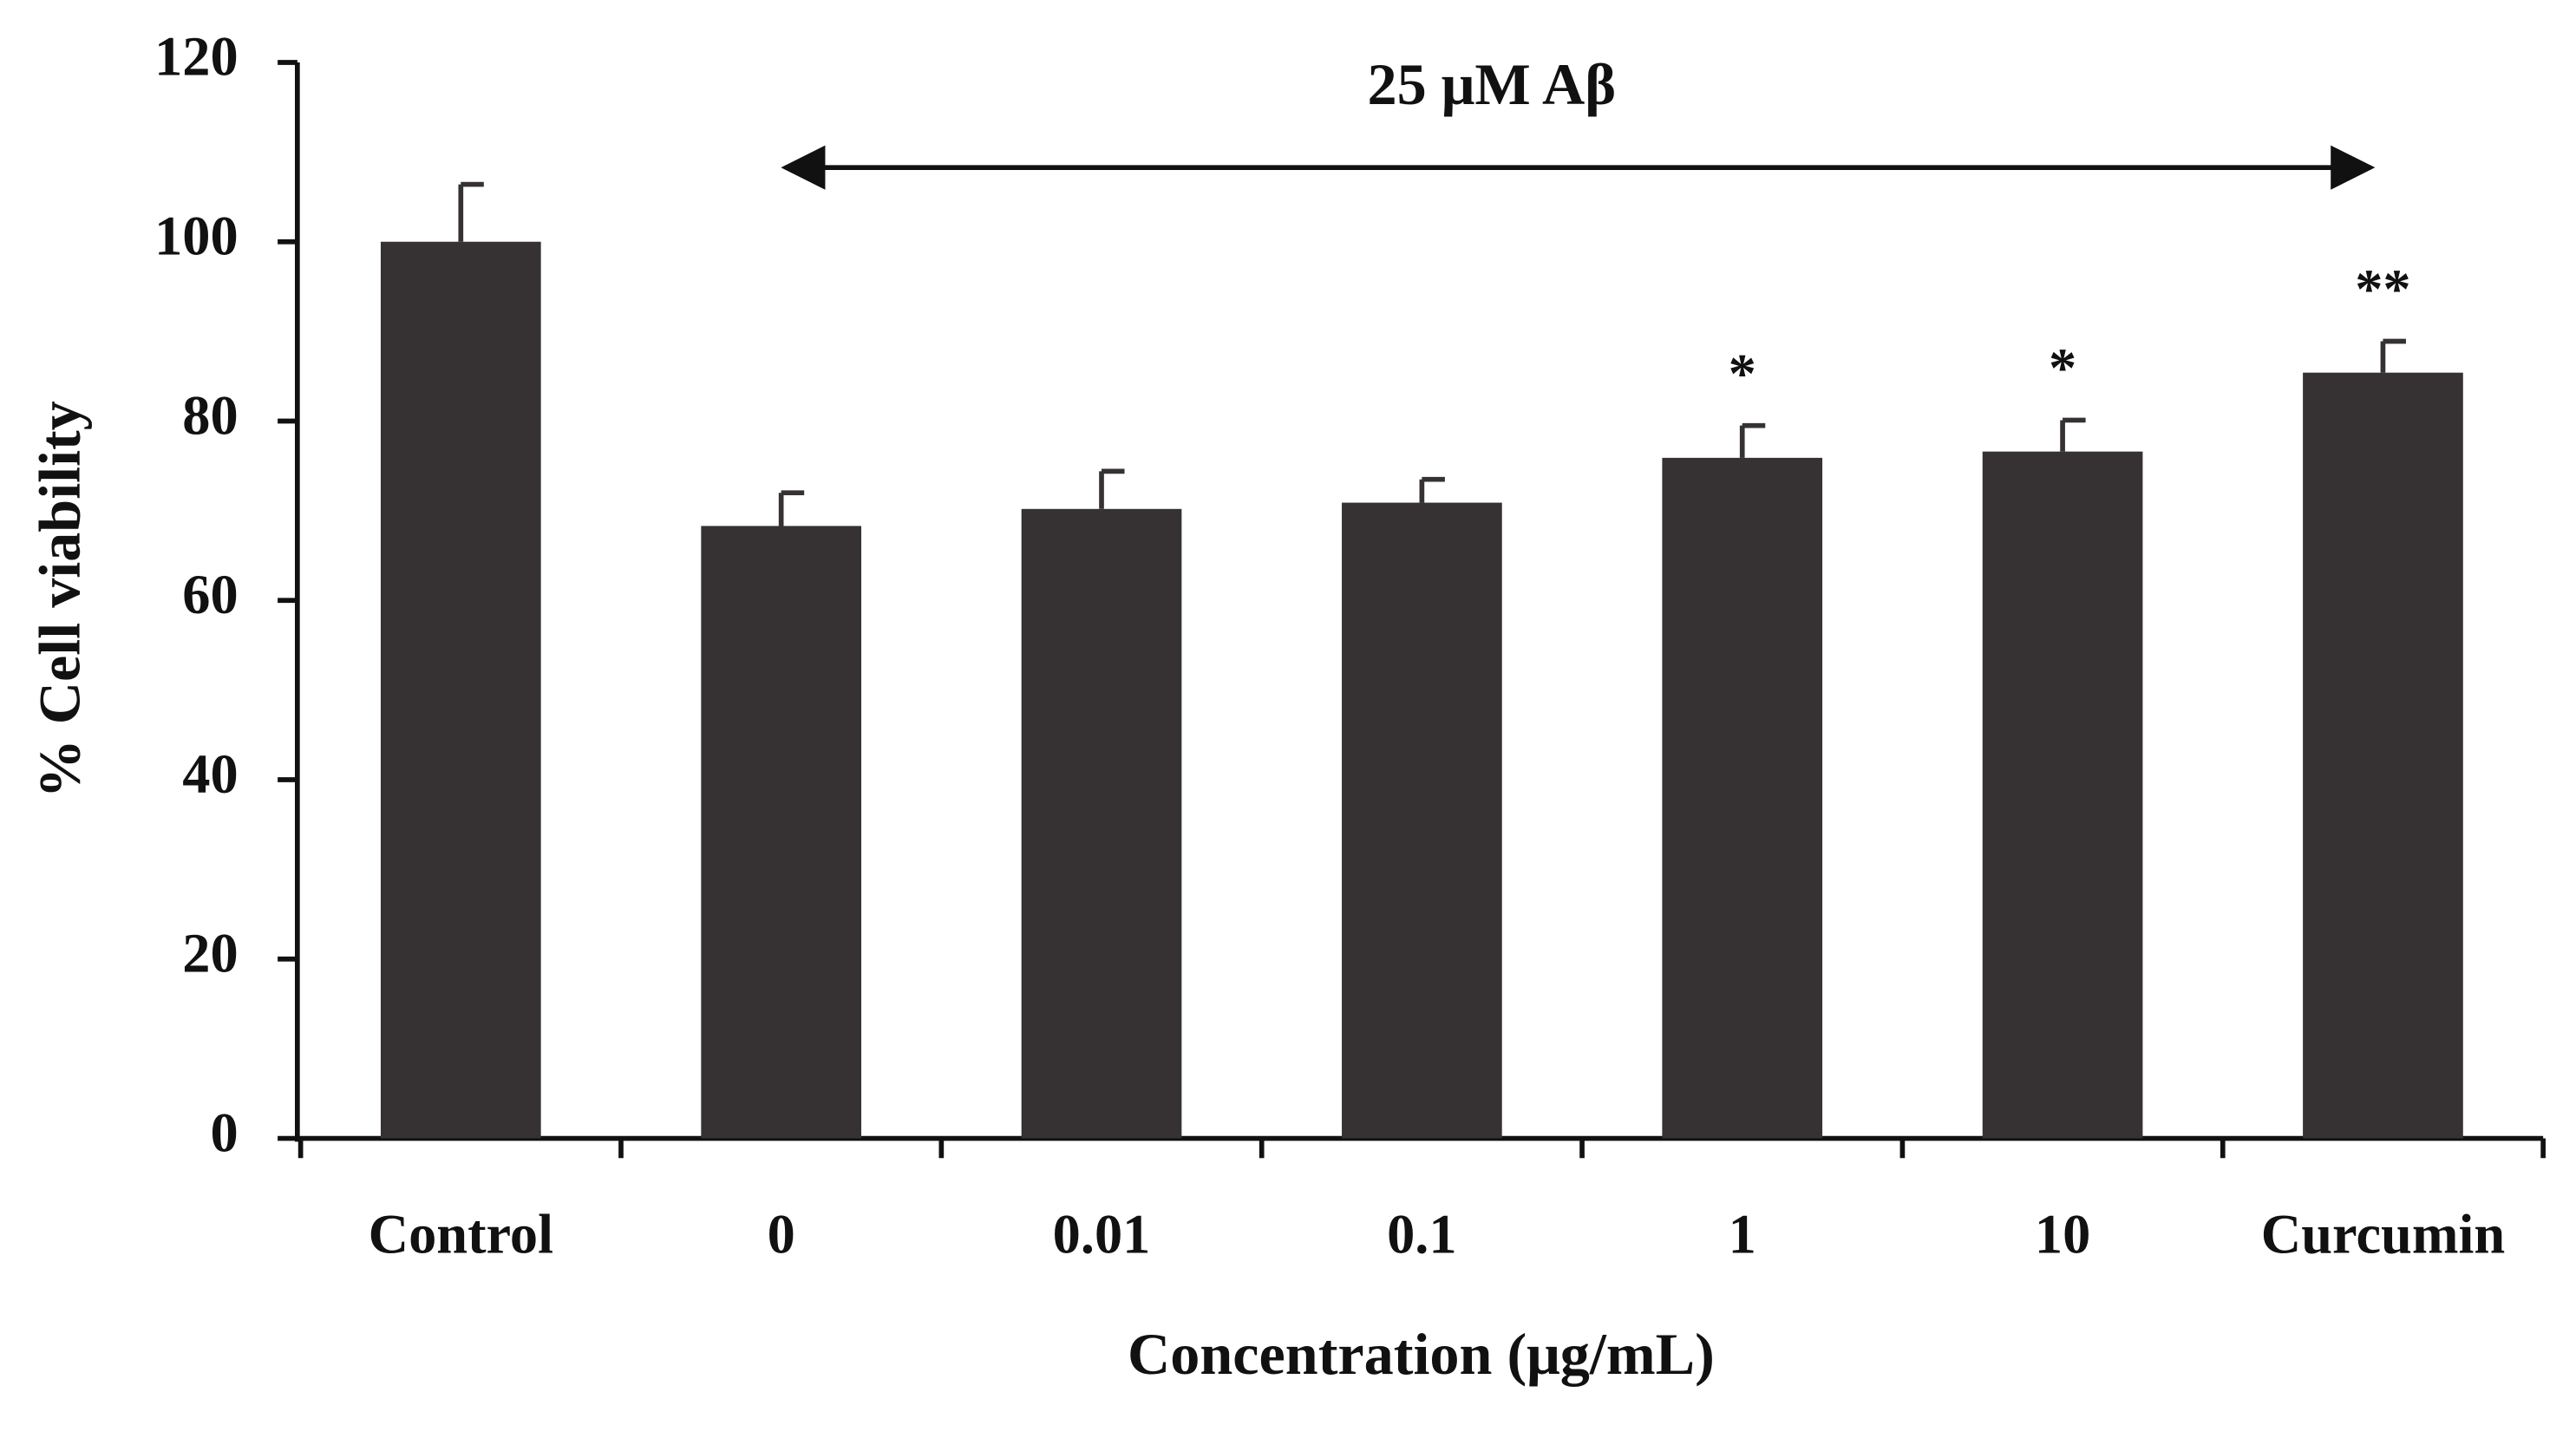 The height and width of the screenshot is (1438, 2576). Describe the element at coordinates (196, 236) in the screenshot. I see `y-tick-label: 100` at that location.